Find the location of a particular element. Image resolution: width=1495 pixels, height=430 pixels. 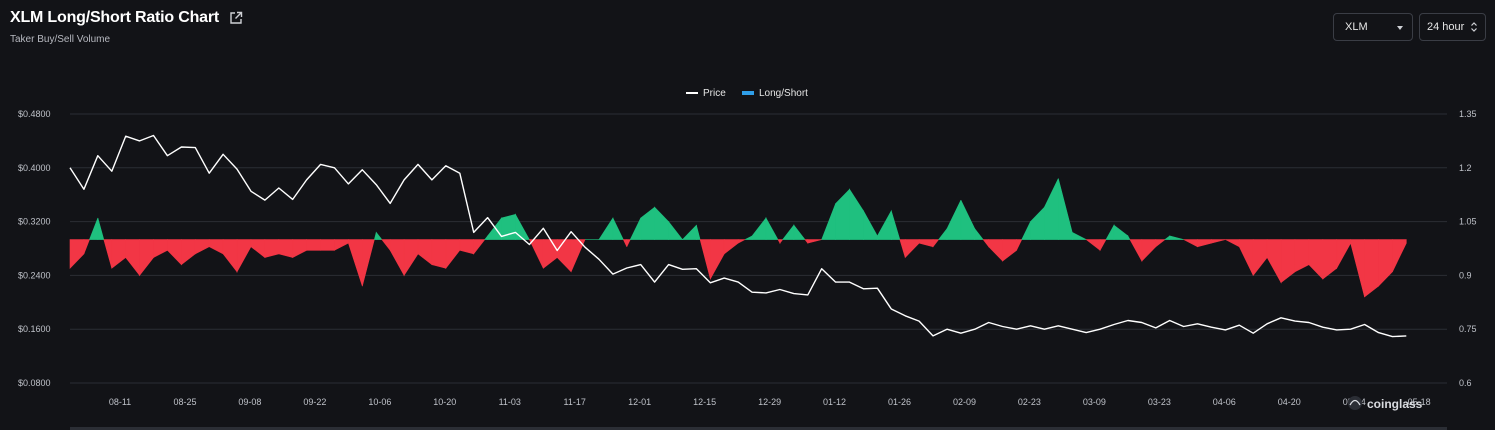

x-tick-label: 05-18 is located at coordinates (1419, 402).